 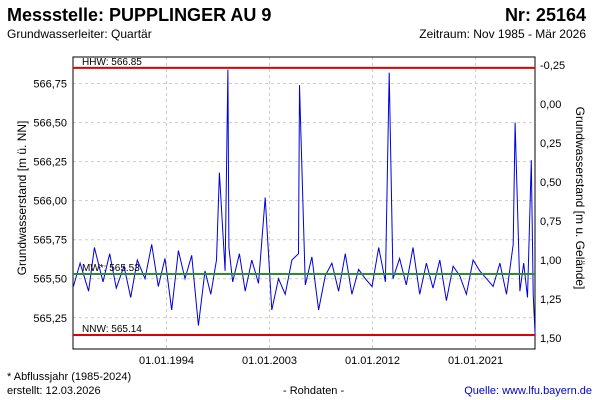 I want to click on x-tick-label: 01.01.1994, so click(x=166, y=361).